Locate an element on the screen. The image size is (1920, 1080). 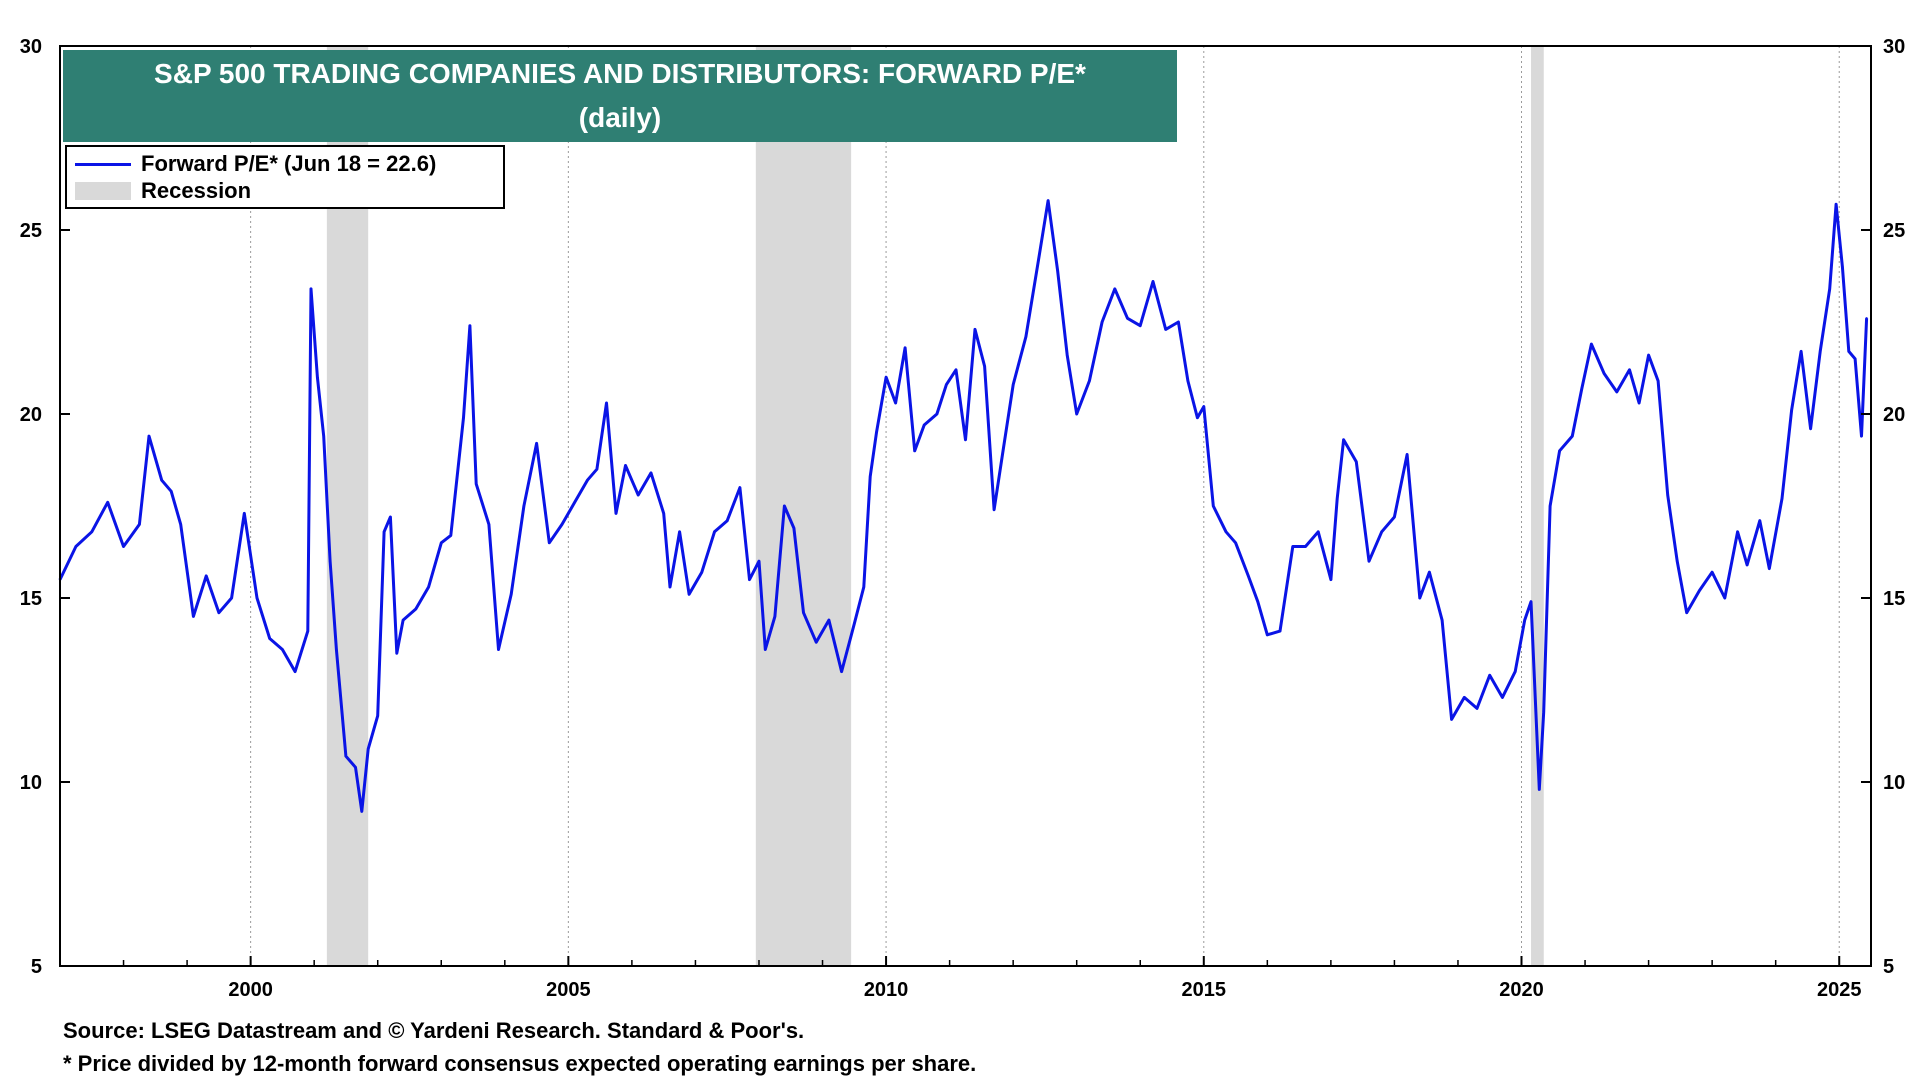
y-tick-label-left: 30 is located at coordinates (31, 47).